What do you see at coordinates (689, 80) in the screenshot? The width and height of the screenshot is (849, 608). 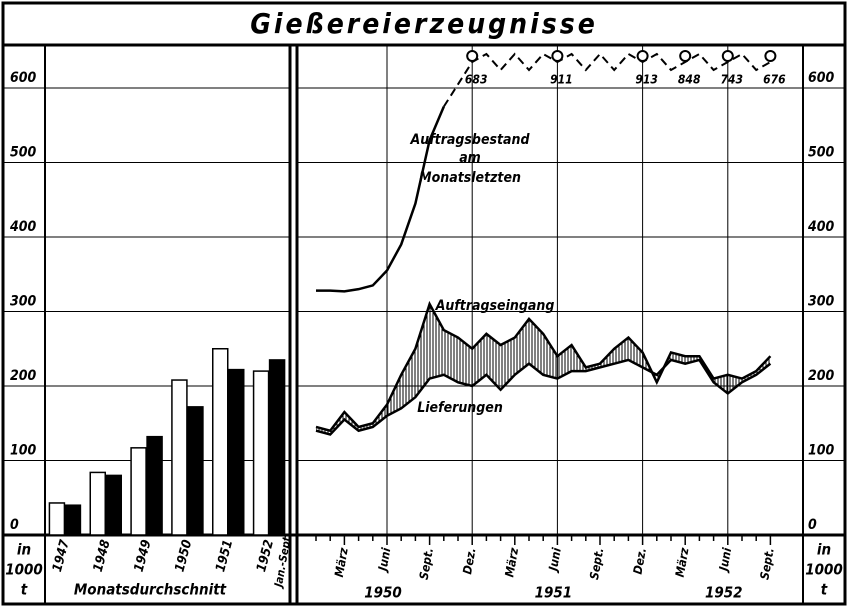 I see `value-label: 848` at bounding box center [689, 80].